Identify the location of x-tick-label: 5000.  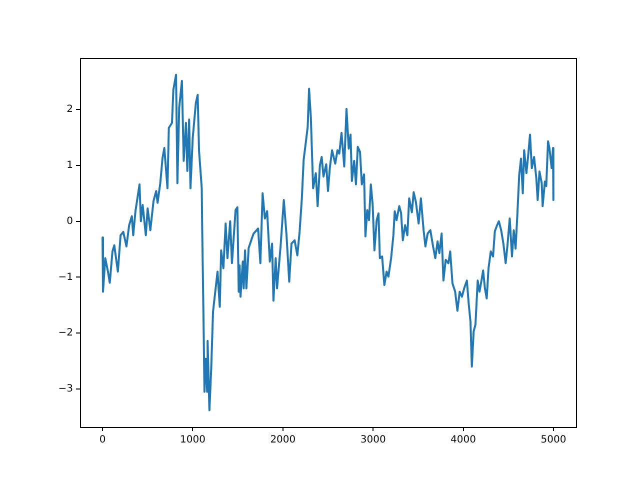
(553, 440).